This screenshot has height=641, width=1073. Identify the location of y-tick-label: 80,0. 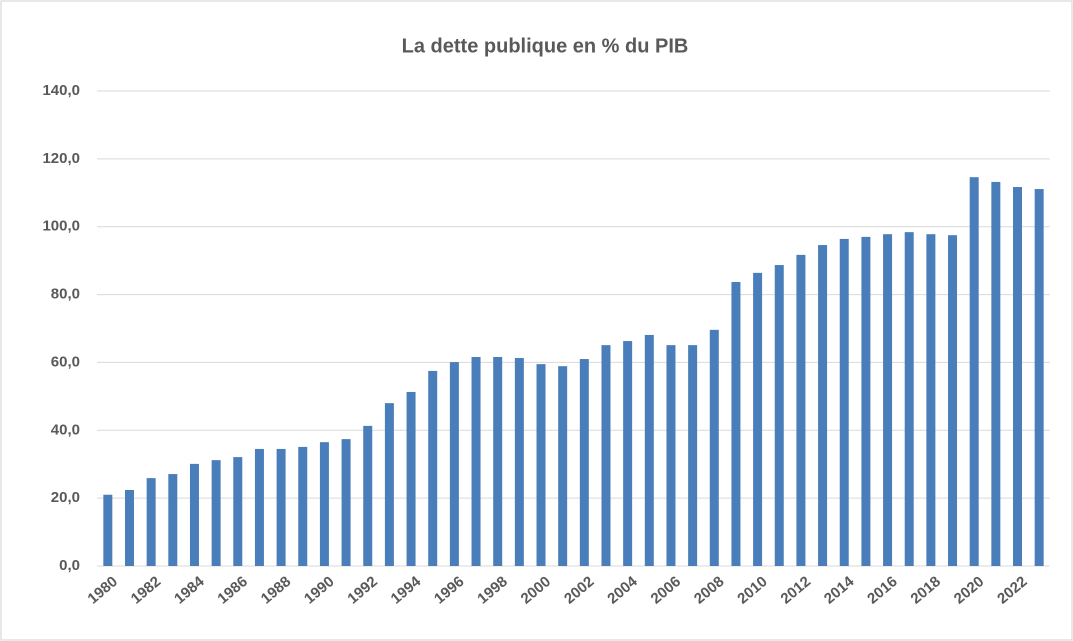
(65, 294).